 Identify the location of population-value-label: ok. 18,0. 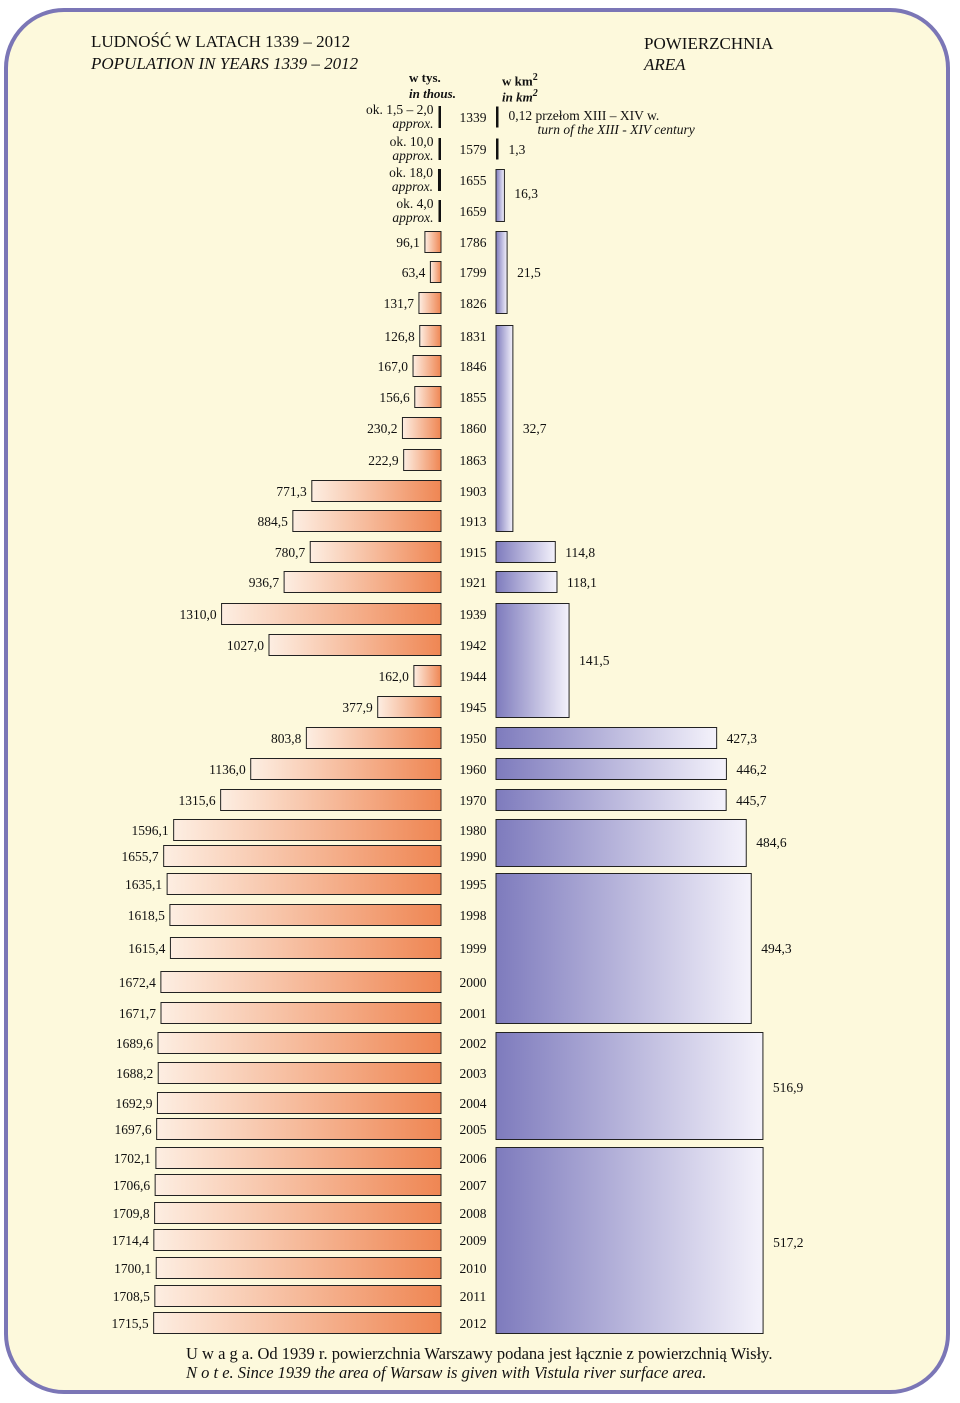
(411, 172).